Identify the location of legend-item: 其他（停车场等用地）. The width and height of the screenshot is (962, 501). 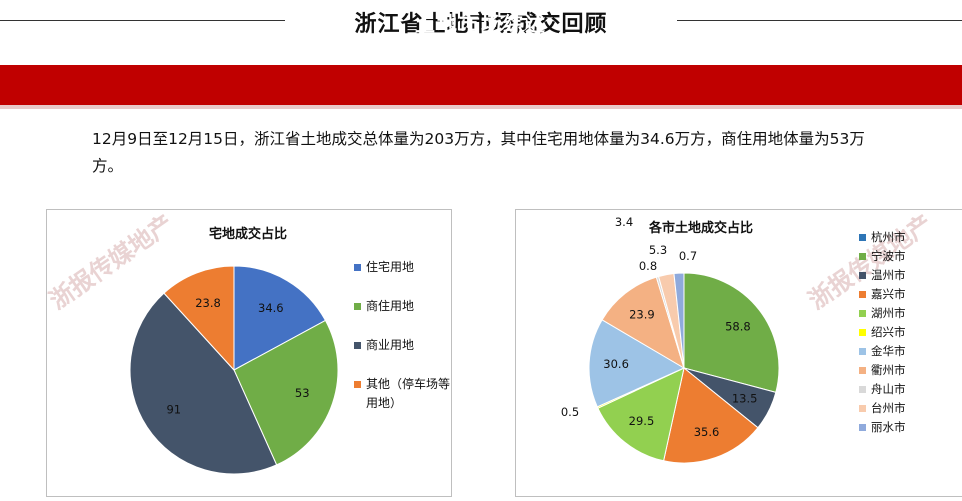
(404, 394).